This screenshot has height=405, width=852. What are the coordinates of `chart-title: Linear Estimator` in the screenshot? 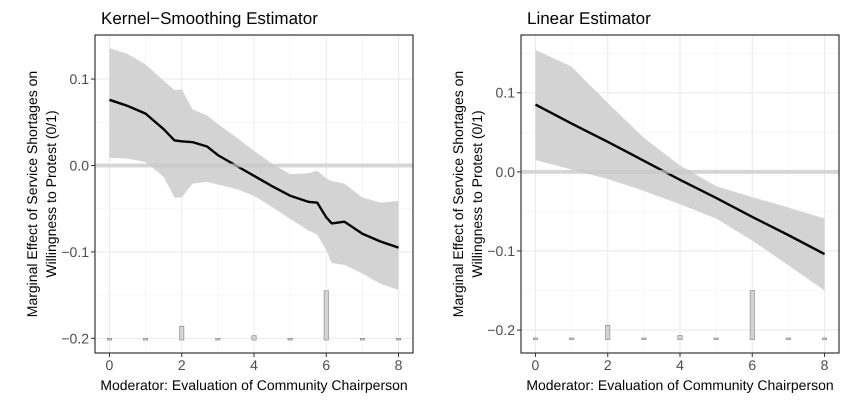 It's located at (589, 18).